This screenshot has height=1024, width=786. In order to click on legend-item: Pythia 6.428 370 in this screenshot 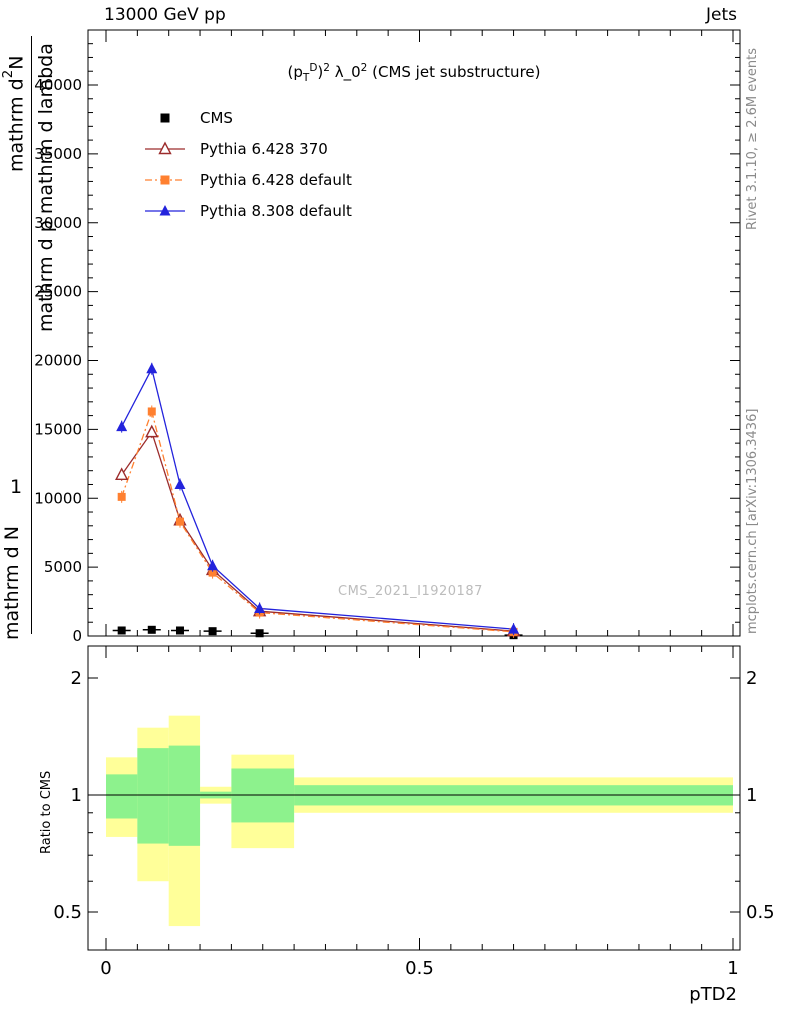, I will do `click(247, 148)`.